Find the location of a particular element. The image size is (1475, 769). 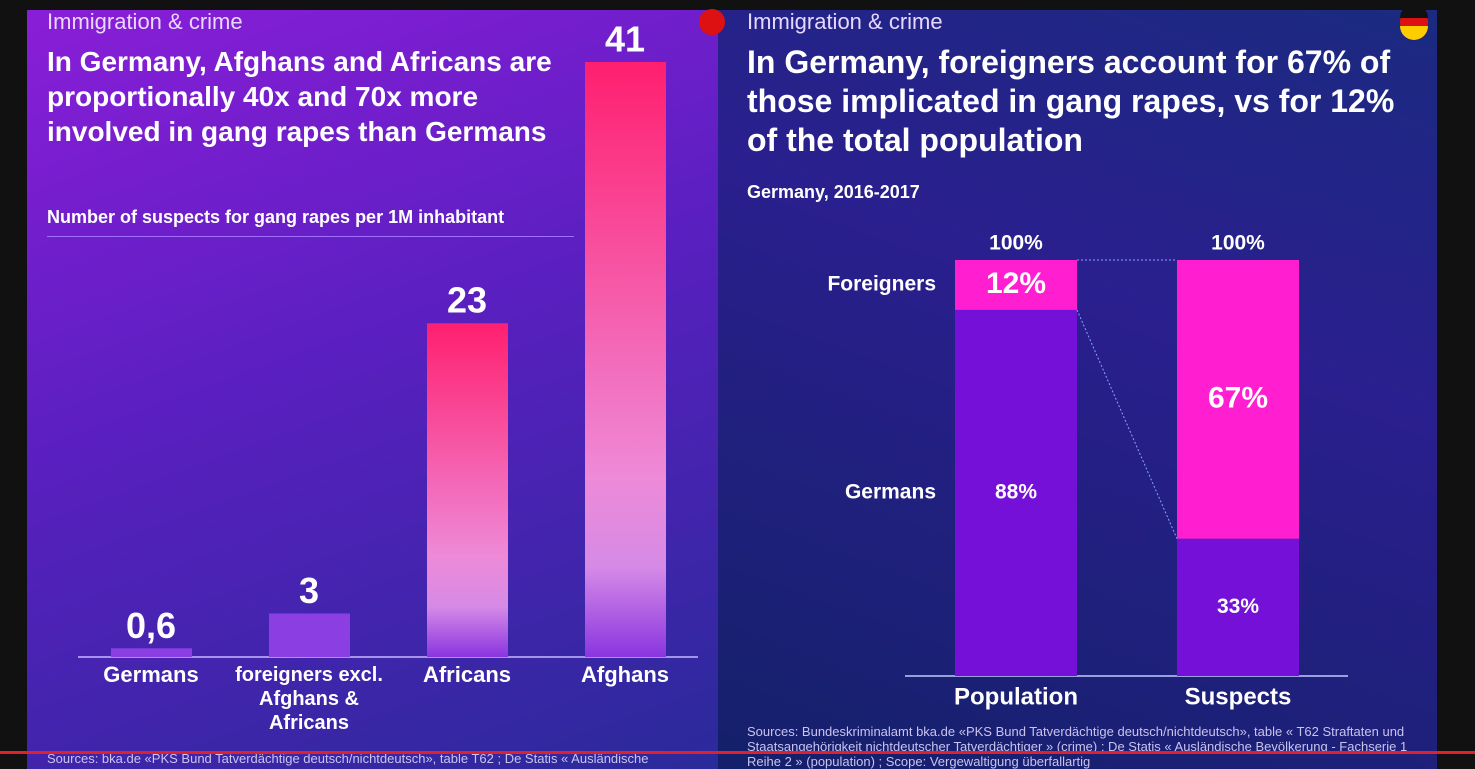

category-label: Suspects is located at coordinates (1238, 696).